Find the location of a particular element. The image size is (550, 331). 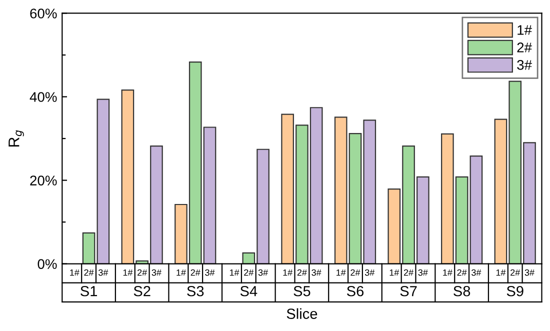

x-tick-label: S8 is located at coordinates (462, 291).